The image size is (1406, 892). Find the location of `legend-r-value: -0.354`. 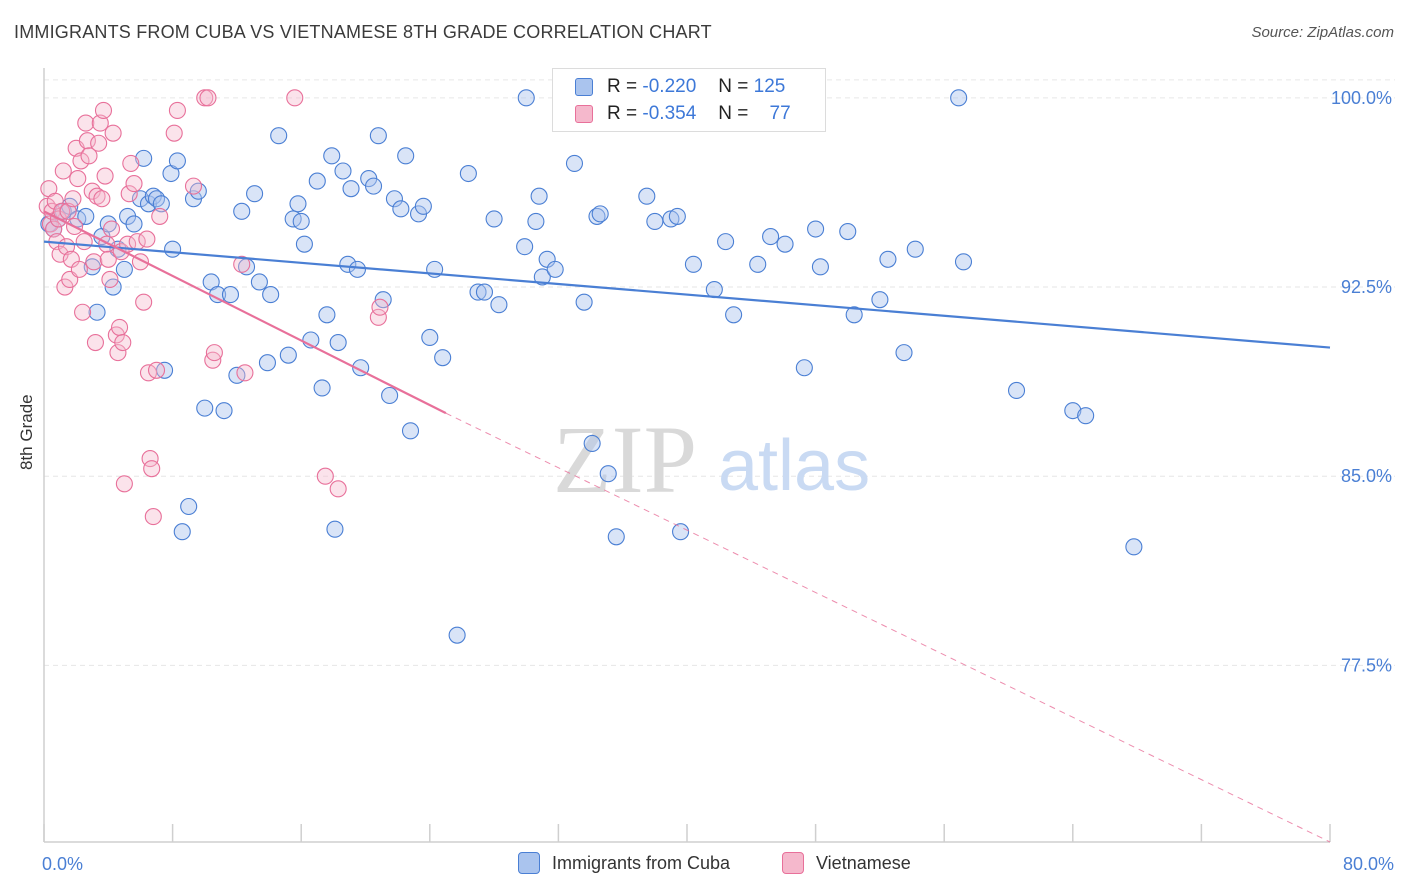

legend-r-value: -0.354 is located at coordinates (669, 113).